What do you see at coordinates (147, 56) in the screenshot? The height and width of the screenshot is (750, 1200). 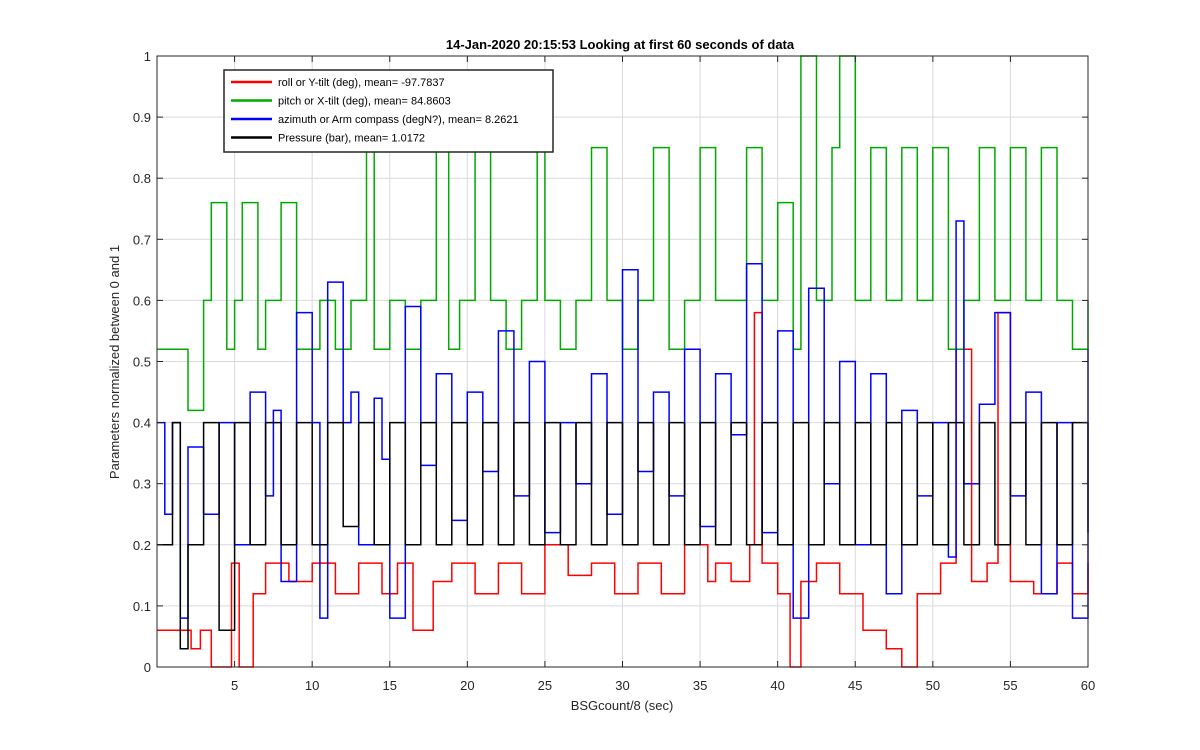 I see `y-tick-label: 1` at bounding box center [147, 56].